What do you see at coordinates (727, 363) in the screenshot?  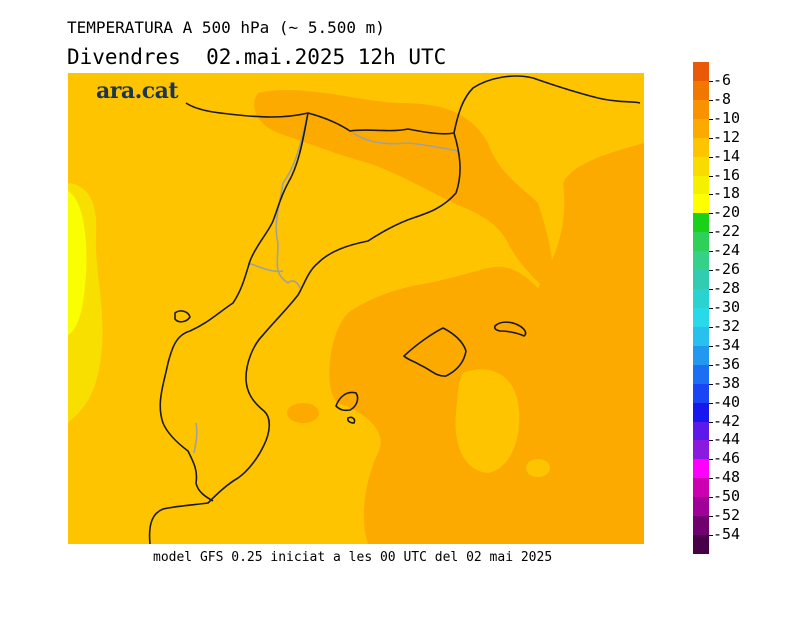 I see `legend-label: -36` at bounding box center [727, 363].